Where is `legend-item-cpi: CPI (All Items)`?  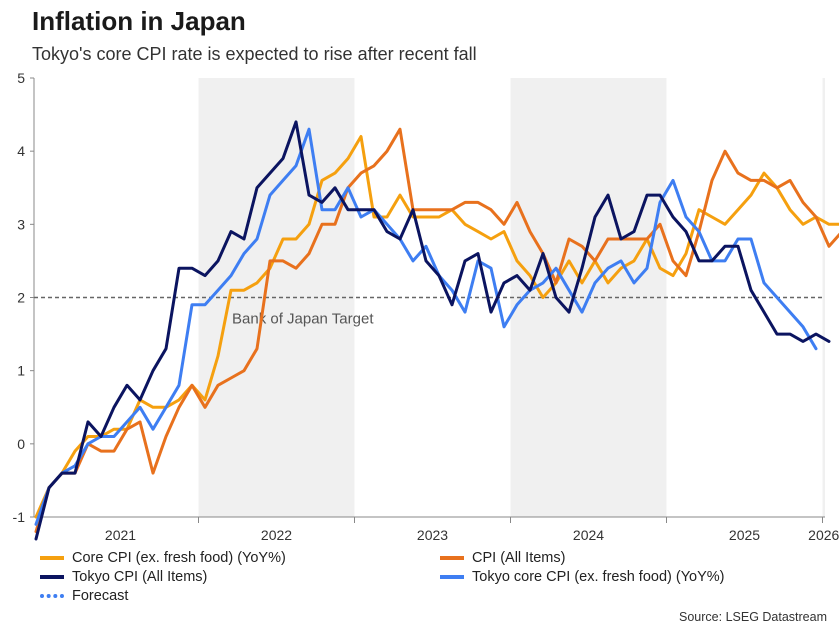 legend-item-cpi: CPI (All Items) is located at coordinates (502, 558).